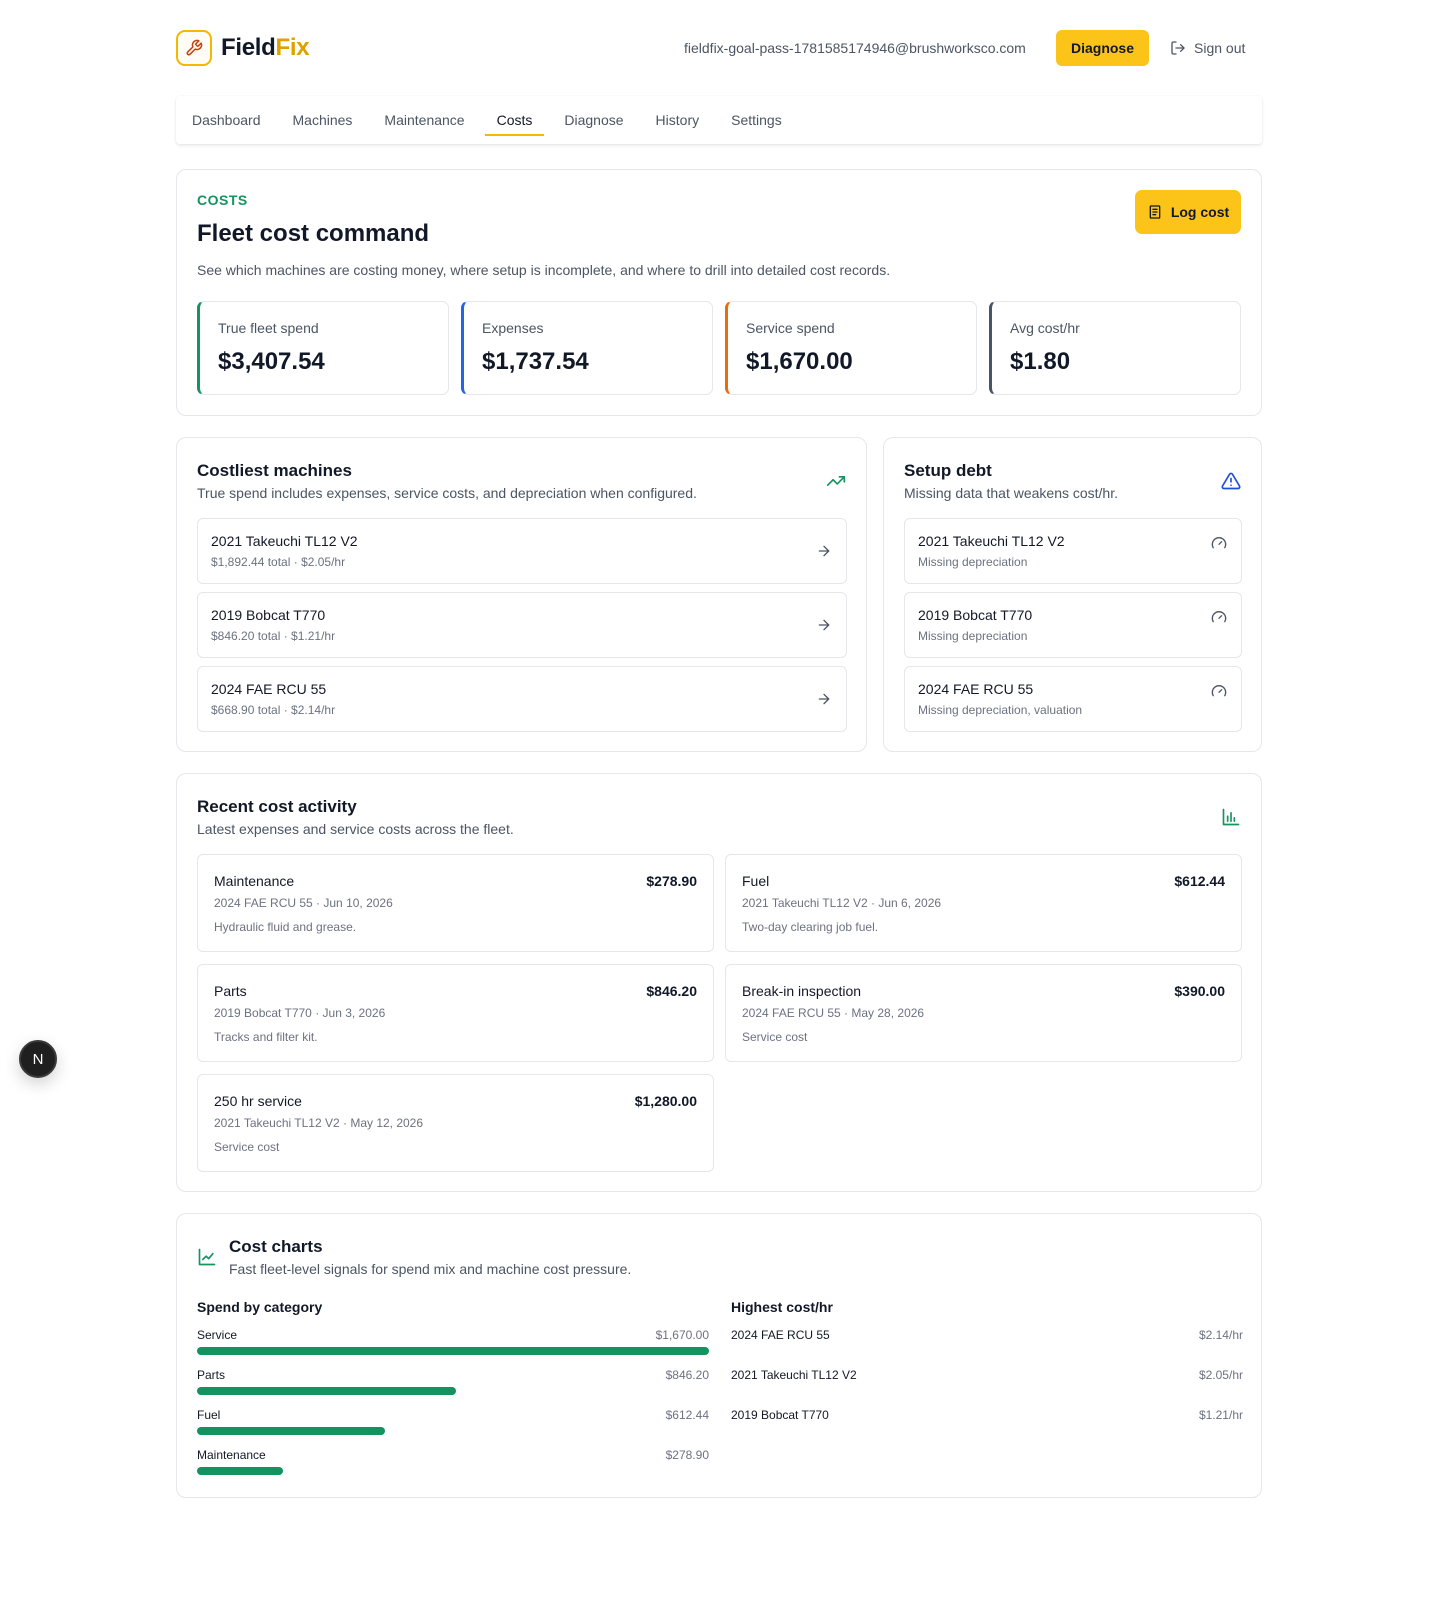 The height and width of the screenshot is (1603, 1440). What do you see at coordinates (522, 699) in the screenshot?
I see `machine-row: 2024 FAE RCU 55 $668.90 total · $2.14/hr` at bounding box center [522, 699].